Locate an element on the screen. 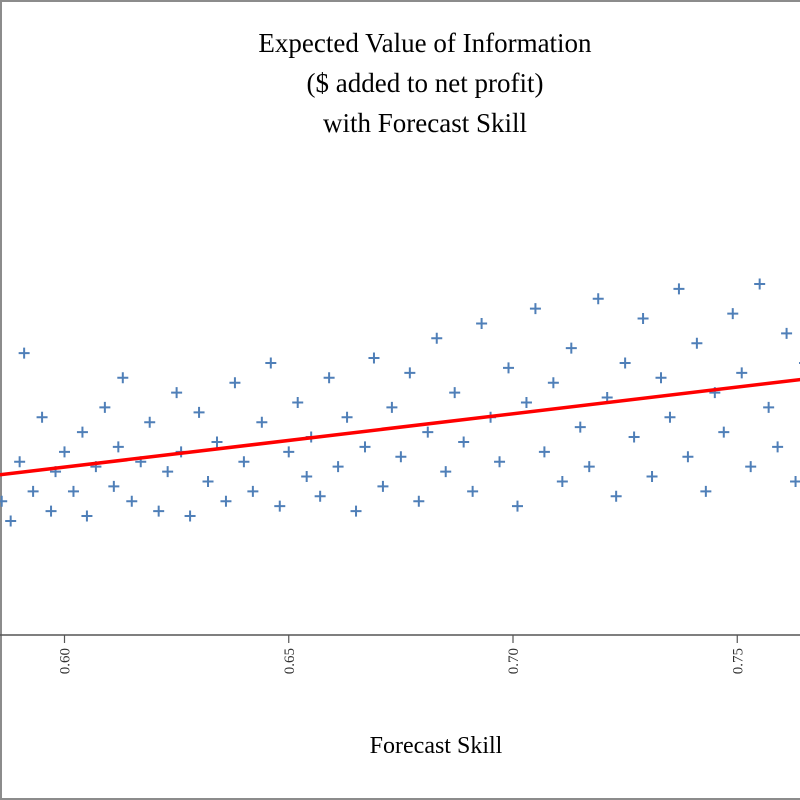 This screenshot has width=800, height=800. x-tick-label: 0.60 is located at coordinates (66, 661).